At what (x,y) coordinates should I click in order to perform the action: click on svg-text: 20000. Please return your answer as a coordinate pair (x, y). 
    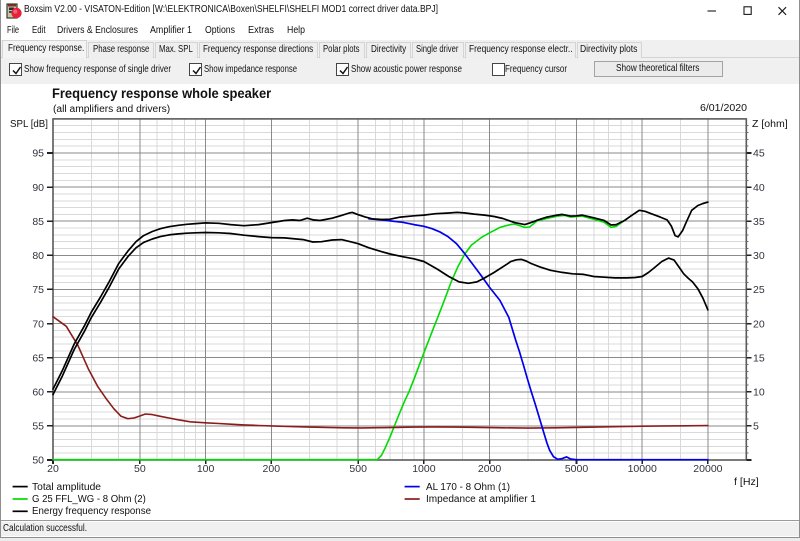
    Looking at the image, I should click on (707, 469).